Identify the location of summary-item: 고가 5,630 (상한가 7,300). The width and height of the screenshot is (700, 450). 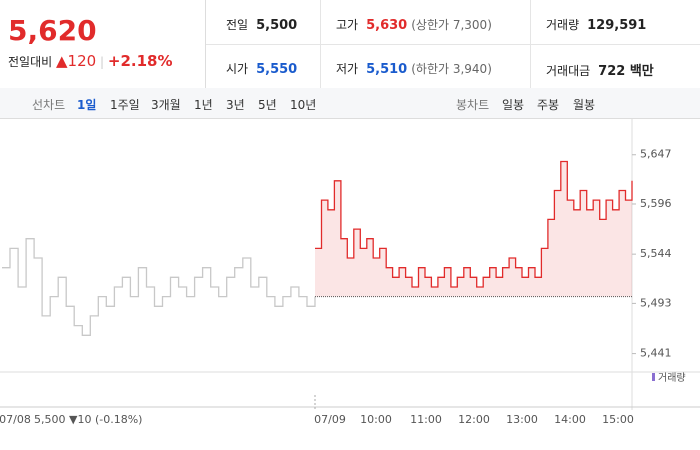
(414, 24).